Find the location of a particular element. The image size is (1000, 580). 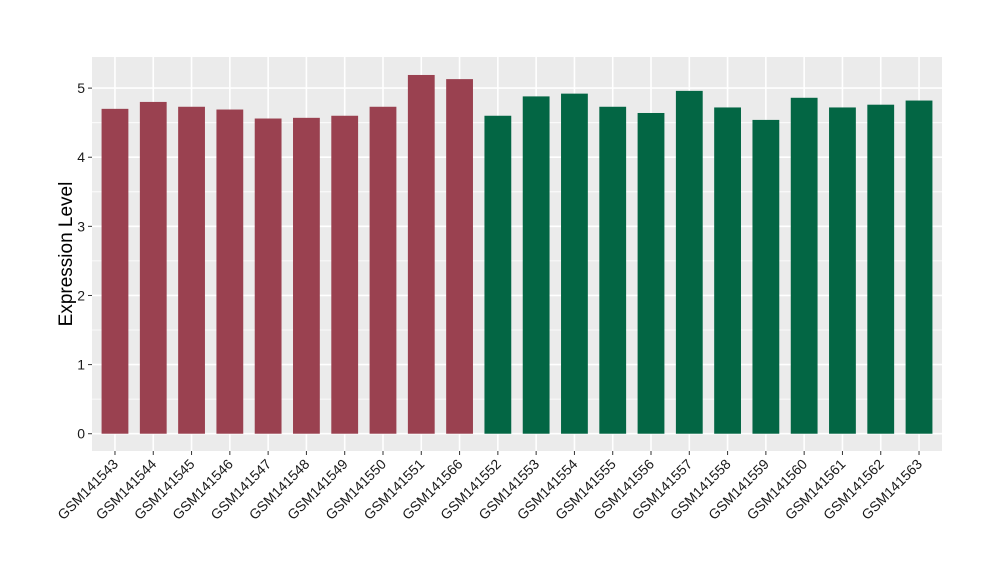

bar-GSM141566 is located at coordinates (459, 256).